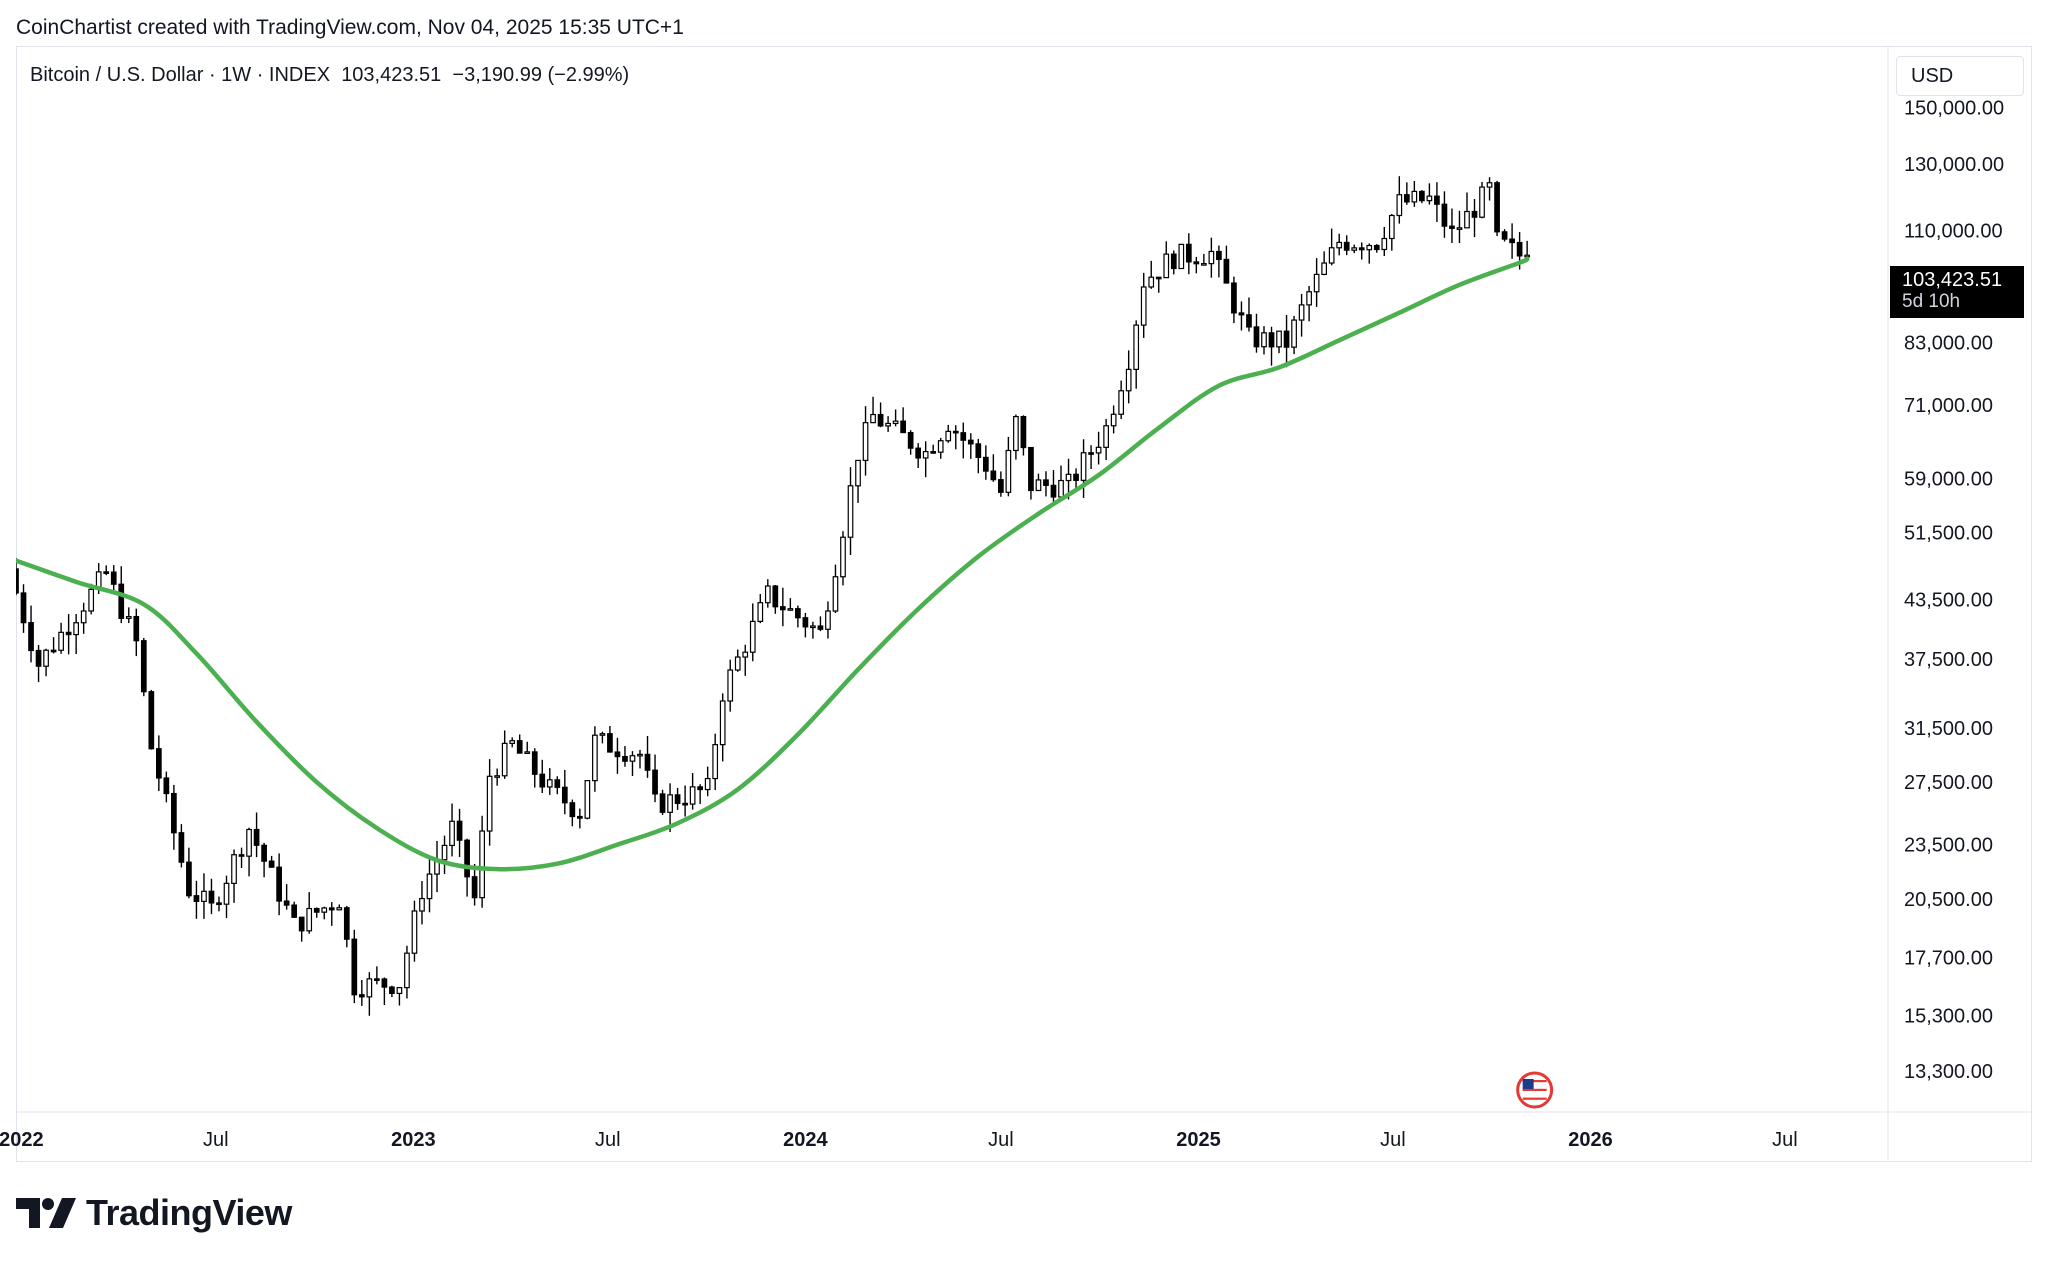 The height and width of the screenshot is (1262, 2048). Describe the element at coordinates (1535, 1090) in the screenshot. I see `us-event-flag-icon` at that location.